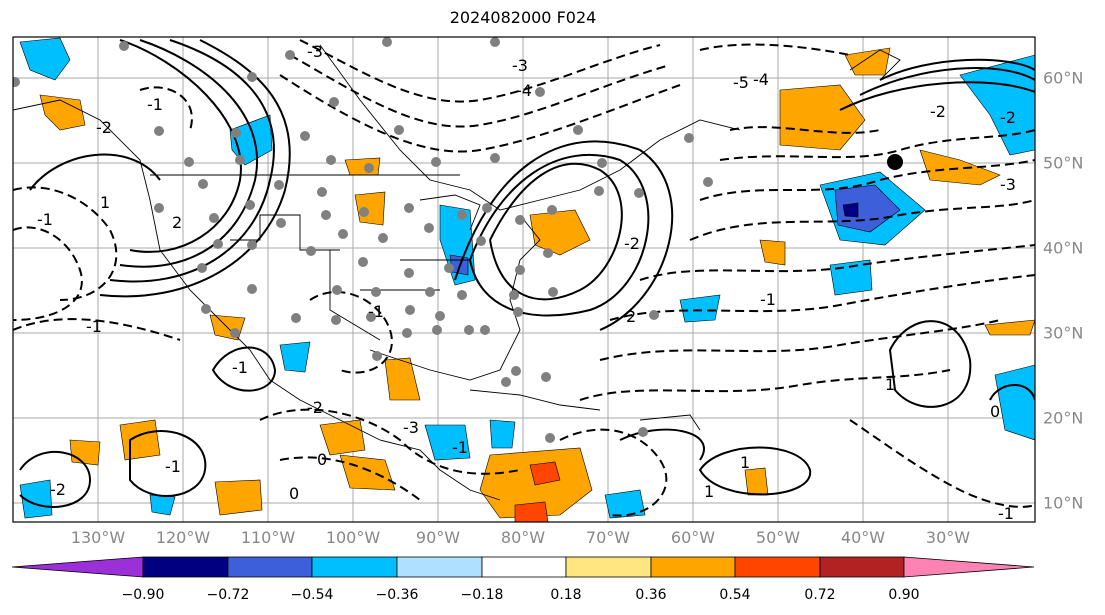  What do you see at coordinates (143, 595) in the screenshot?
I see `colorbar-tick-label: −0.90` at bounding box center [143, 595].